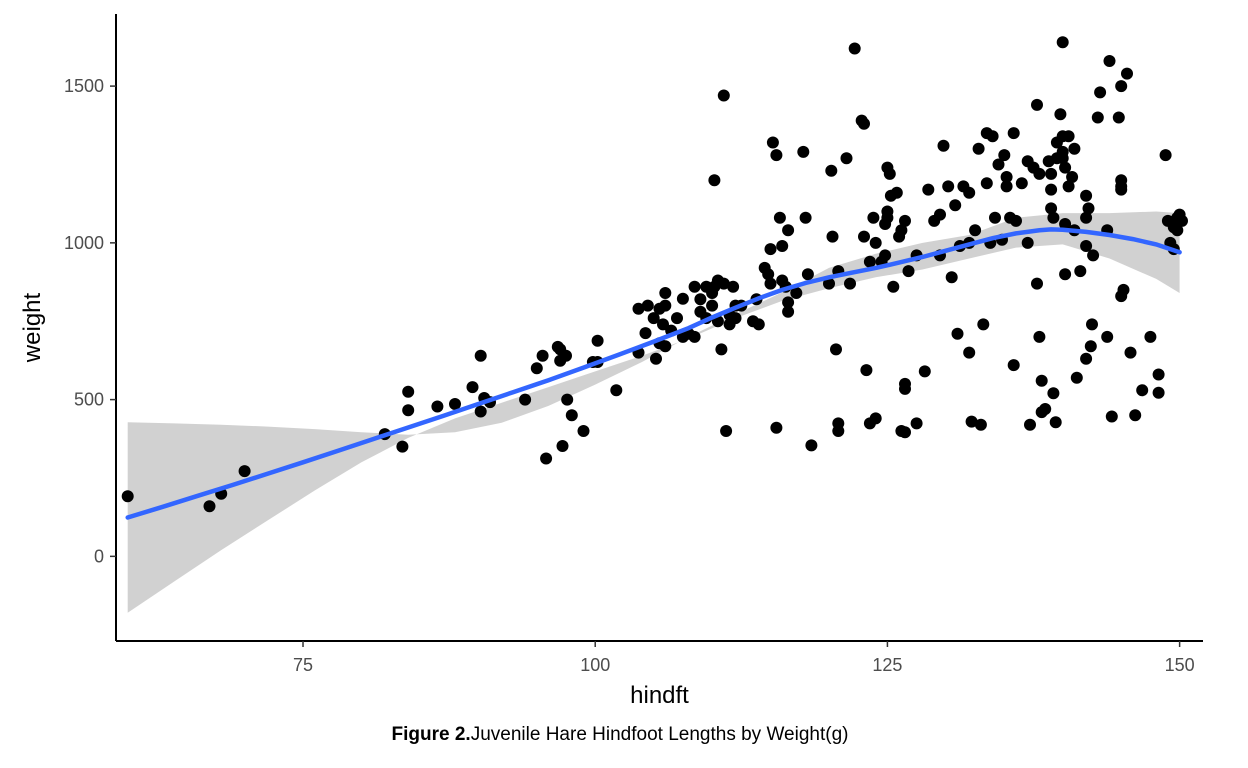  I want to click on y-axis-title: weight, so click(32, 327).